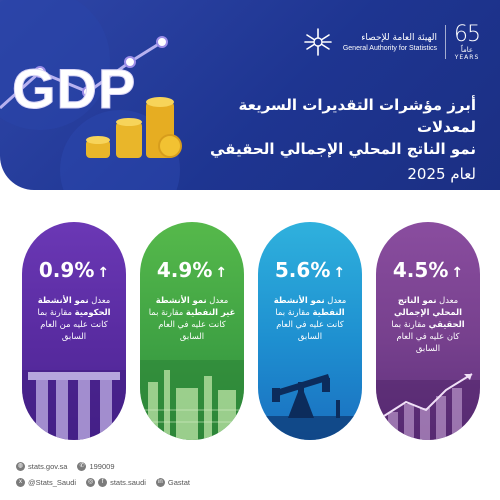 This screenshot has width=500, height=500. Describe the element at coordinates (46, 482) in the screenshot. I see `twitter-link: x @Stats_Saudi` at that location.